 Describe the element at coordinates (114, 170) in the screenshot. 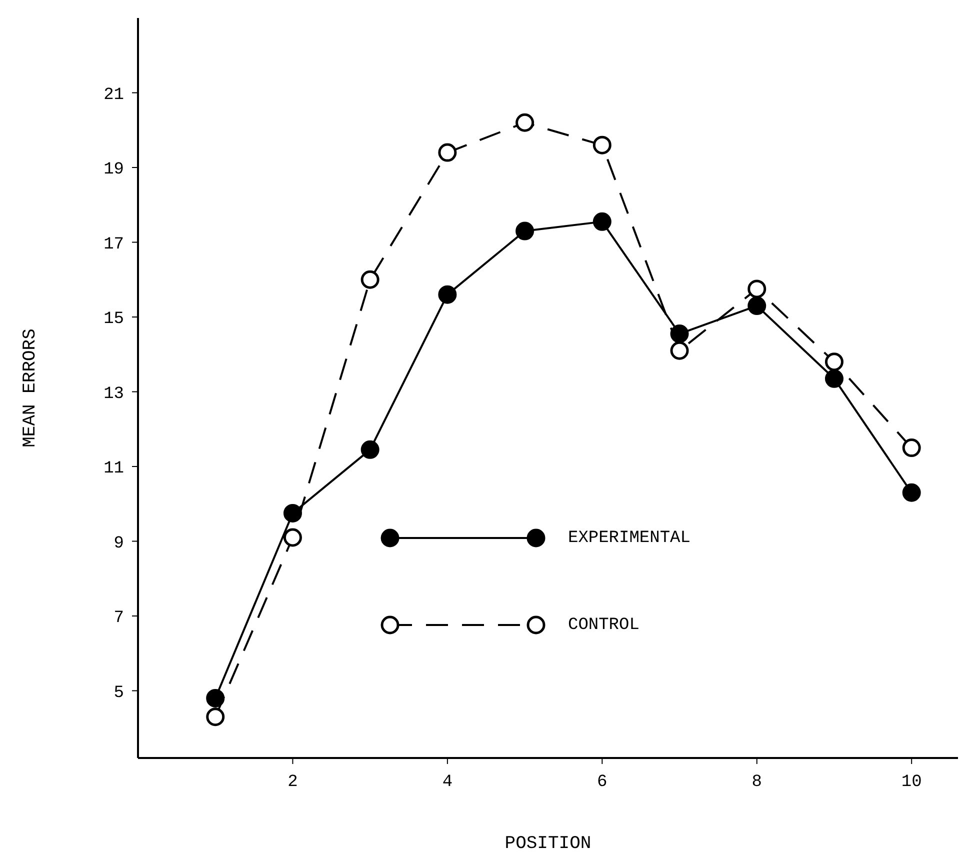

I see `y-tick-label: 19` at that location.